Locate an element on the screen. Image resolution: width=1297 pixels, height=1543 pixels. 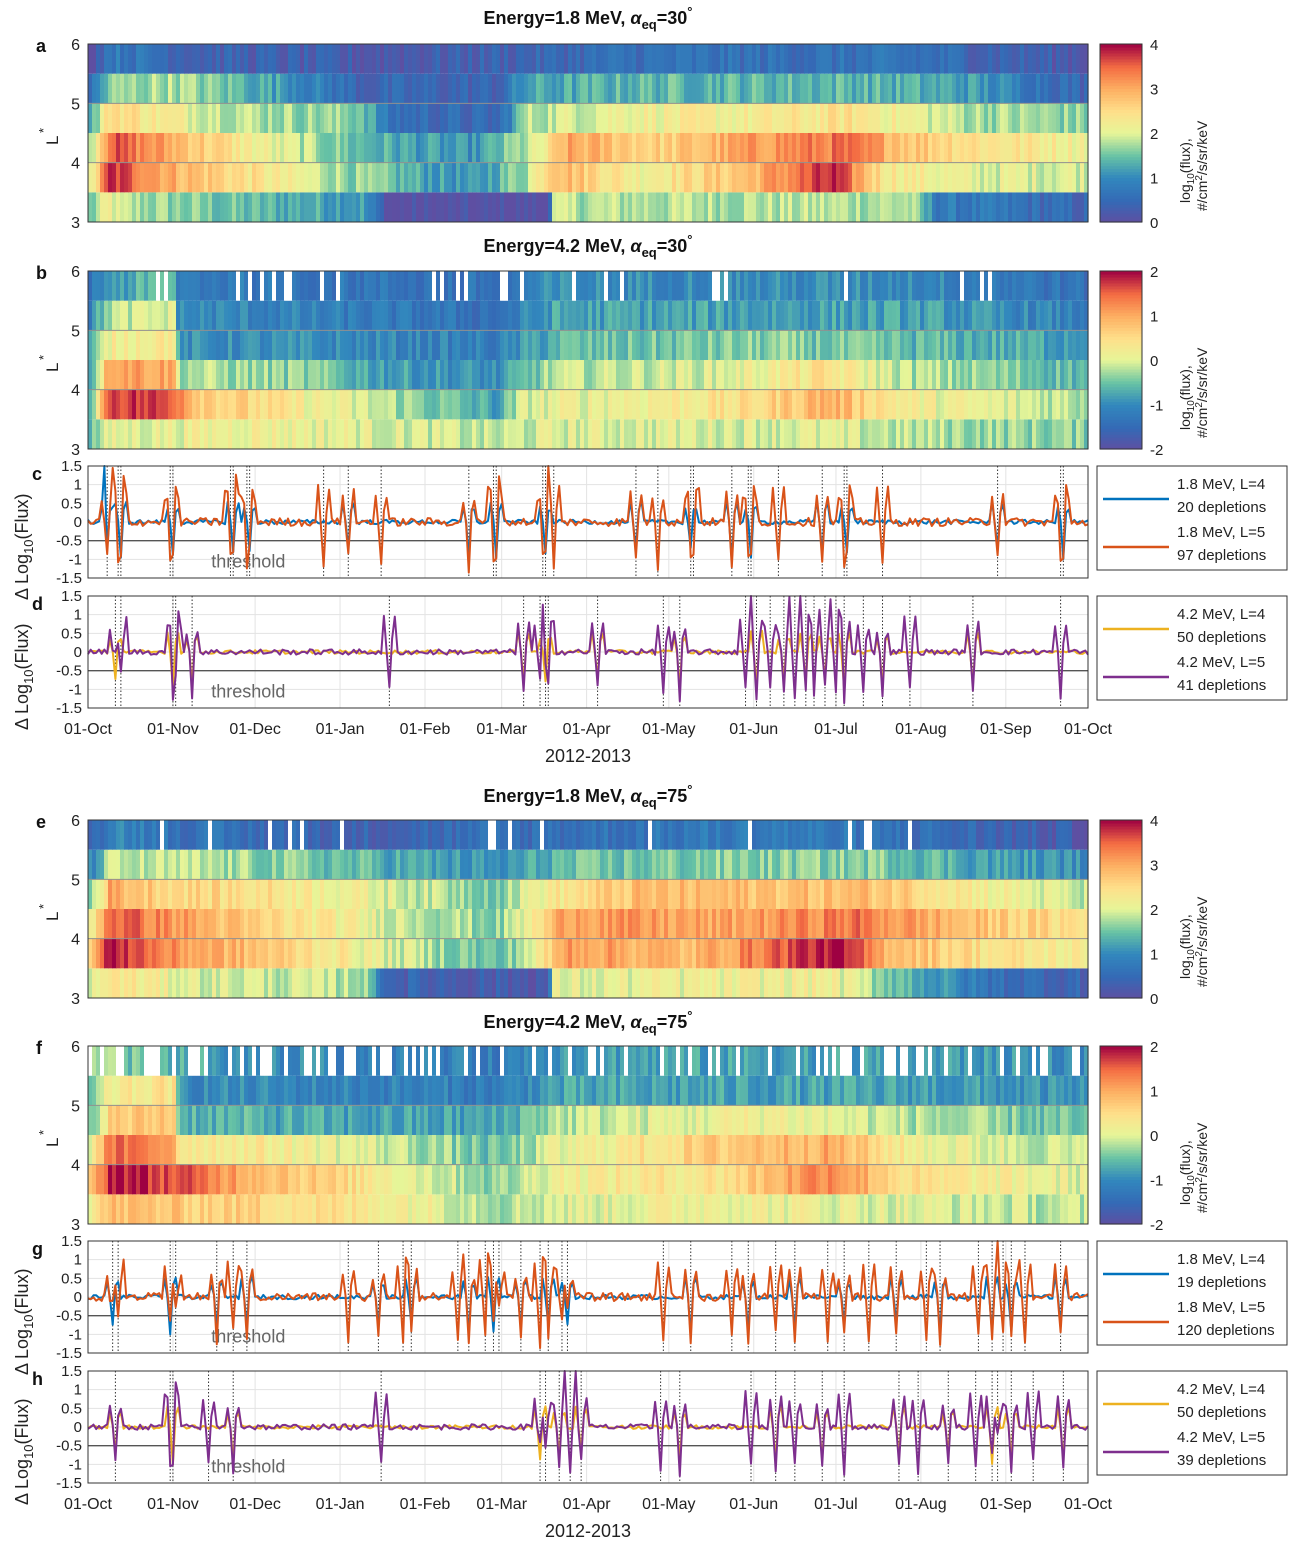
line-ytick-label: 1.5 is located at coordinates (71, 466).